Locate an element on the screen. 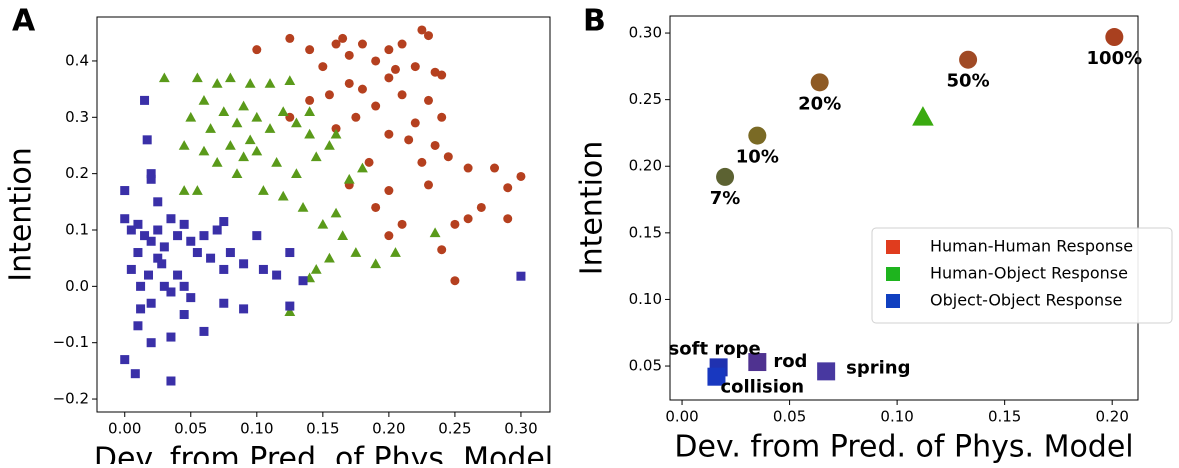  y-tick-label: 0.15 is located at coordinates (645, 232).